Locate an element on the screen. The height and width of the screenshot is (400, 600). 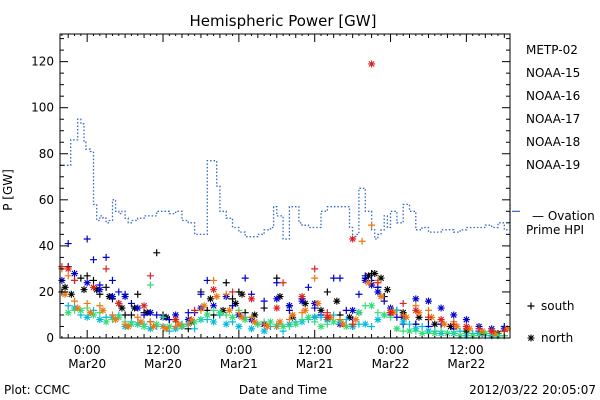
legend-noaa-18: NOAA-18 is located at coordinates (553, 142).